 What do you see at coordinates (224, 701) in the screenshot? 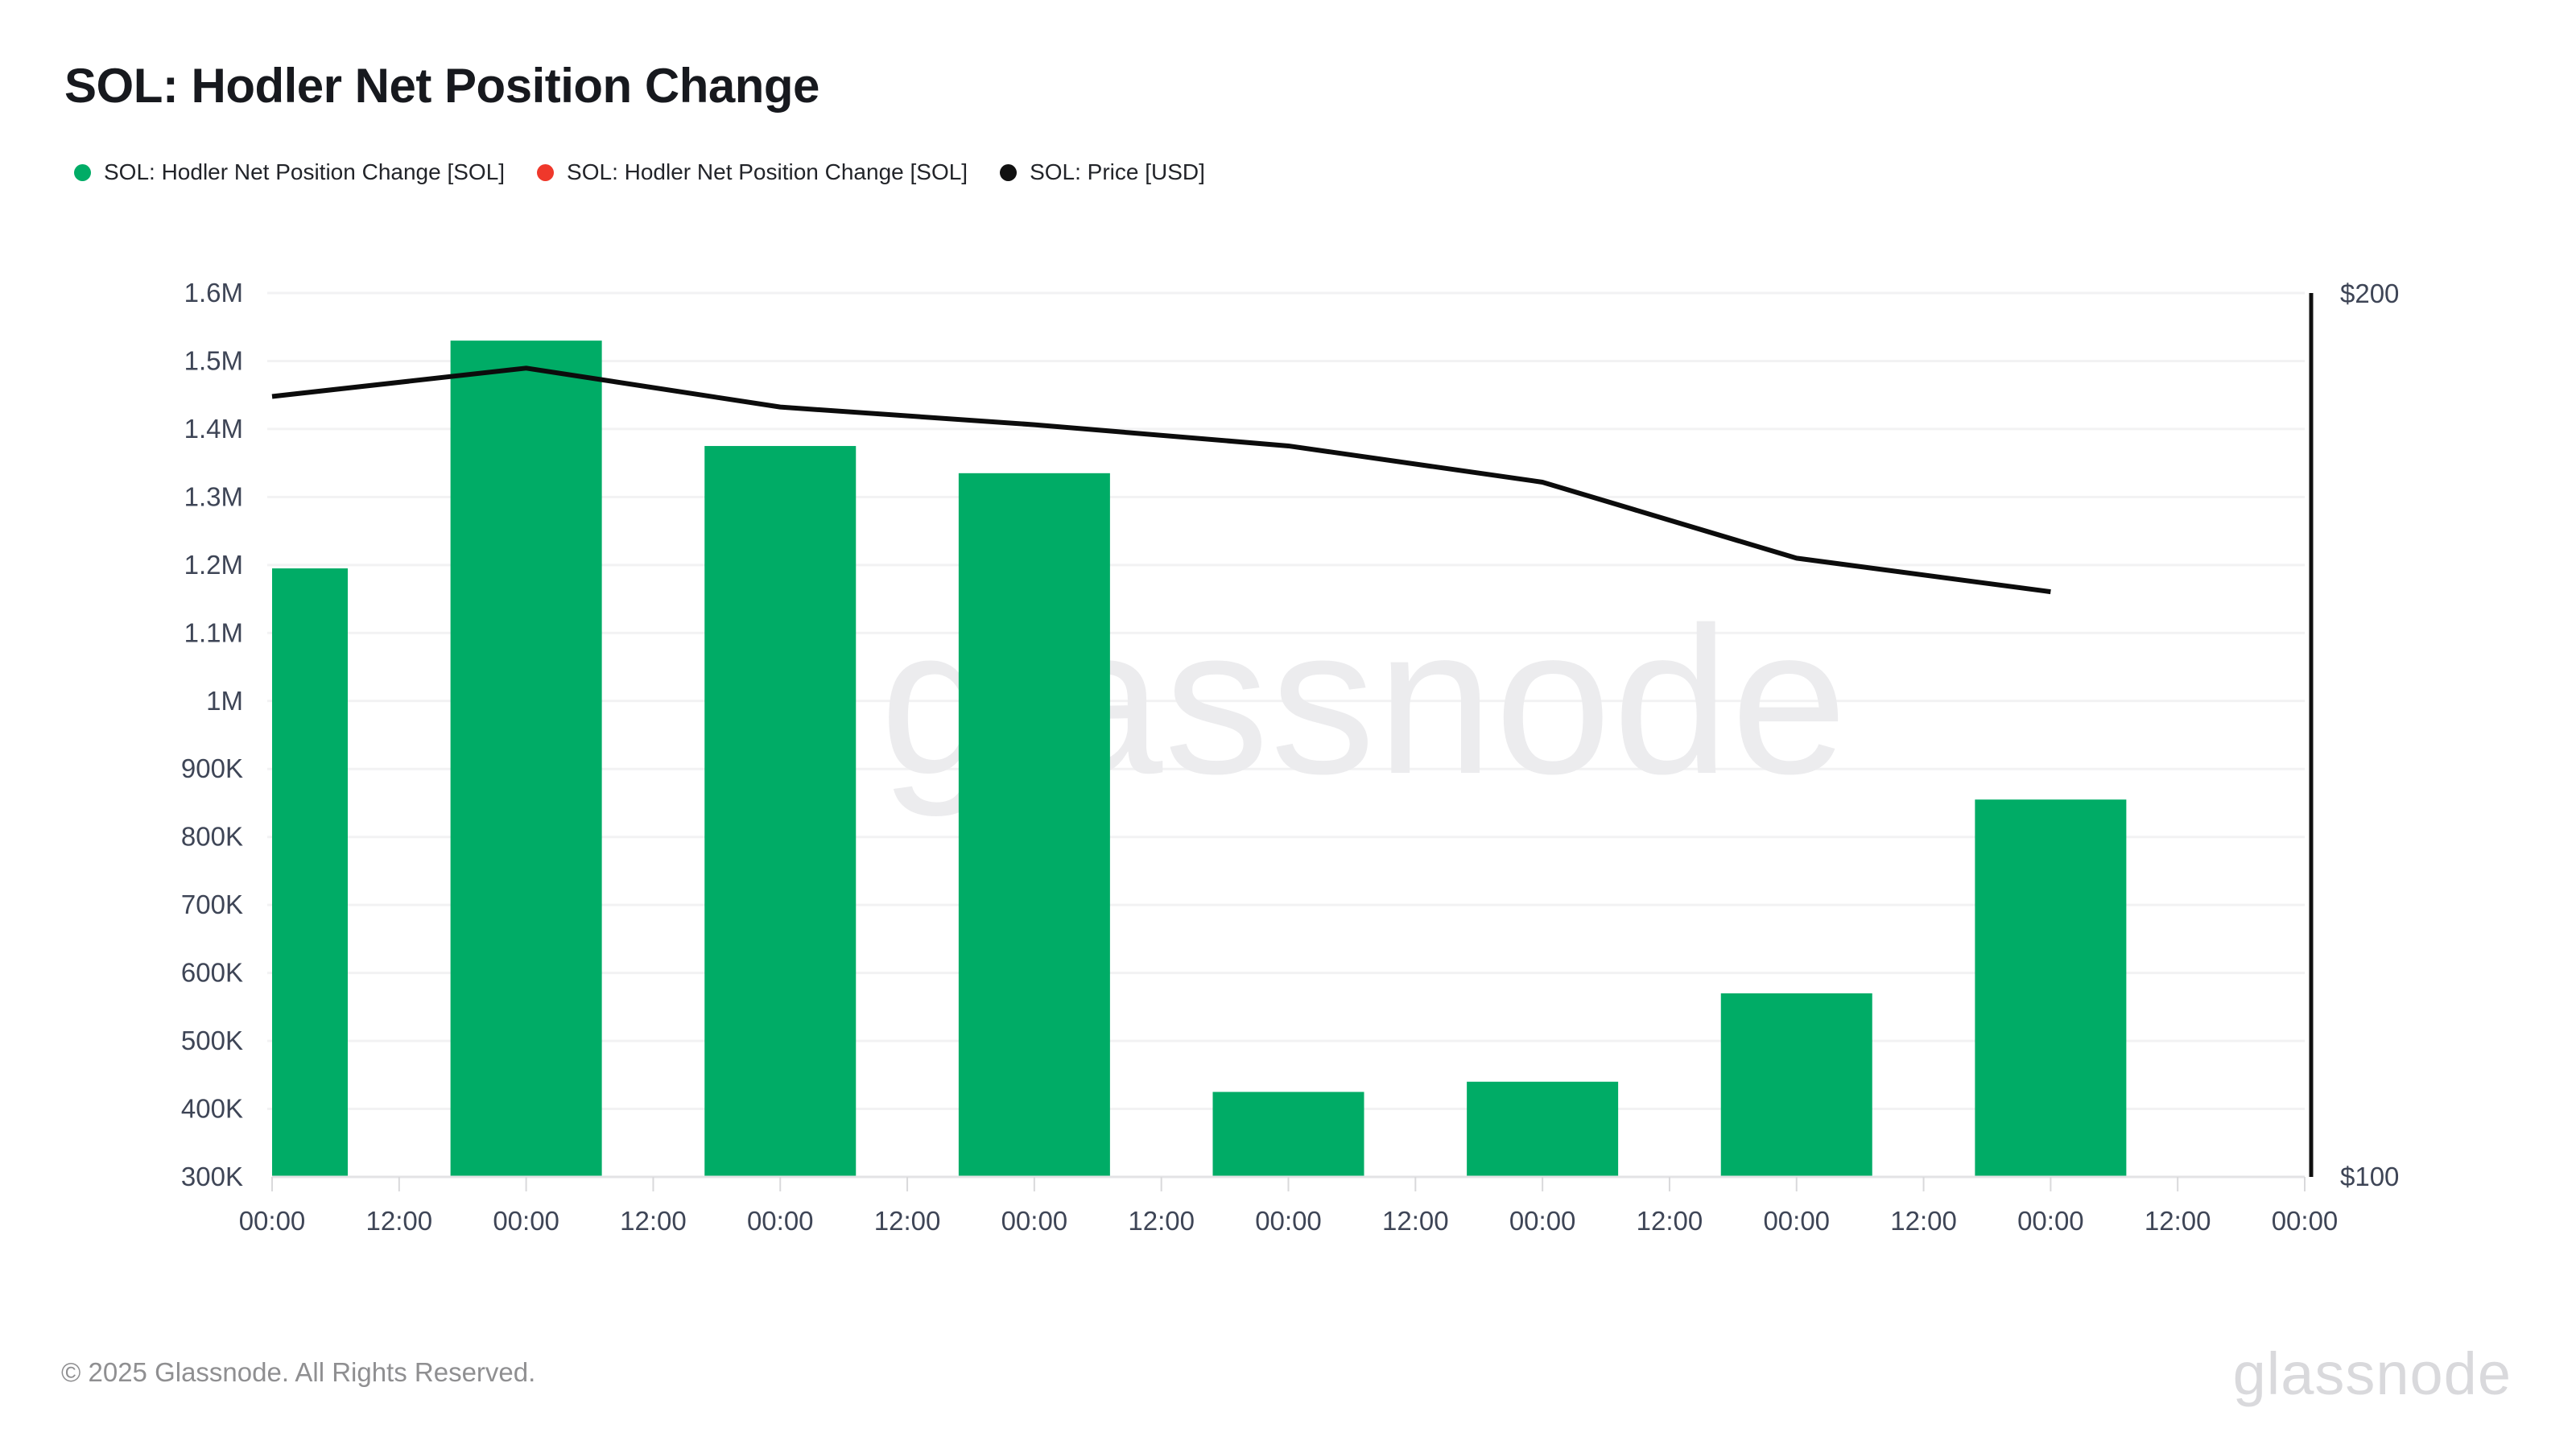
I see `y-left-tick-label: 1M` at bounding box center [224, 701].